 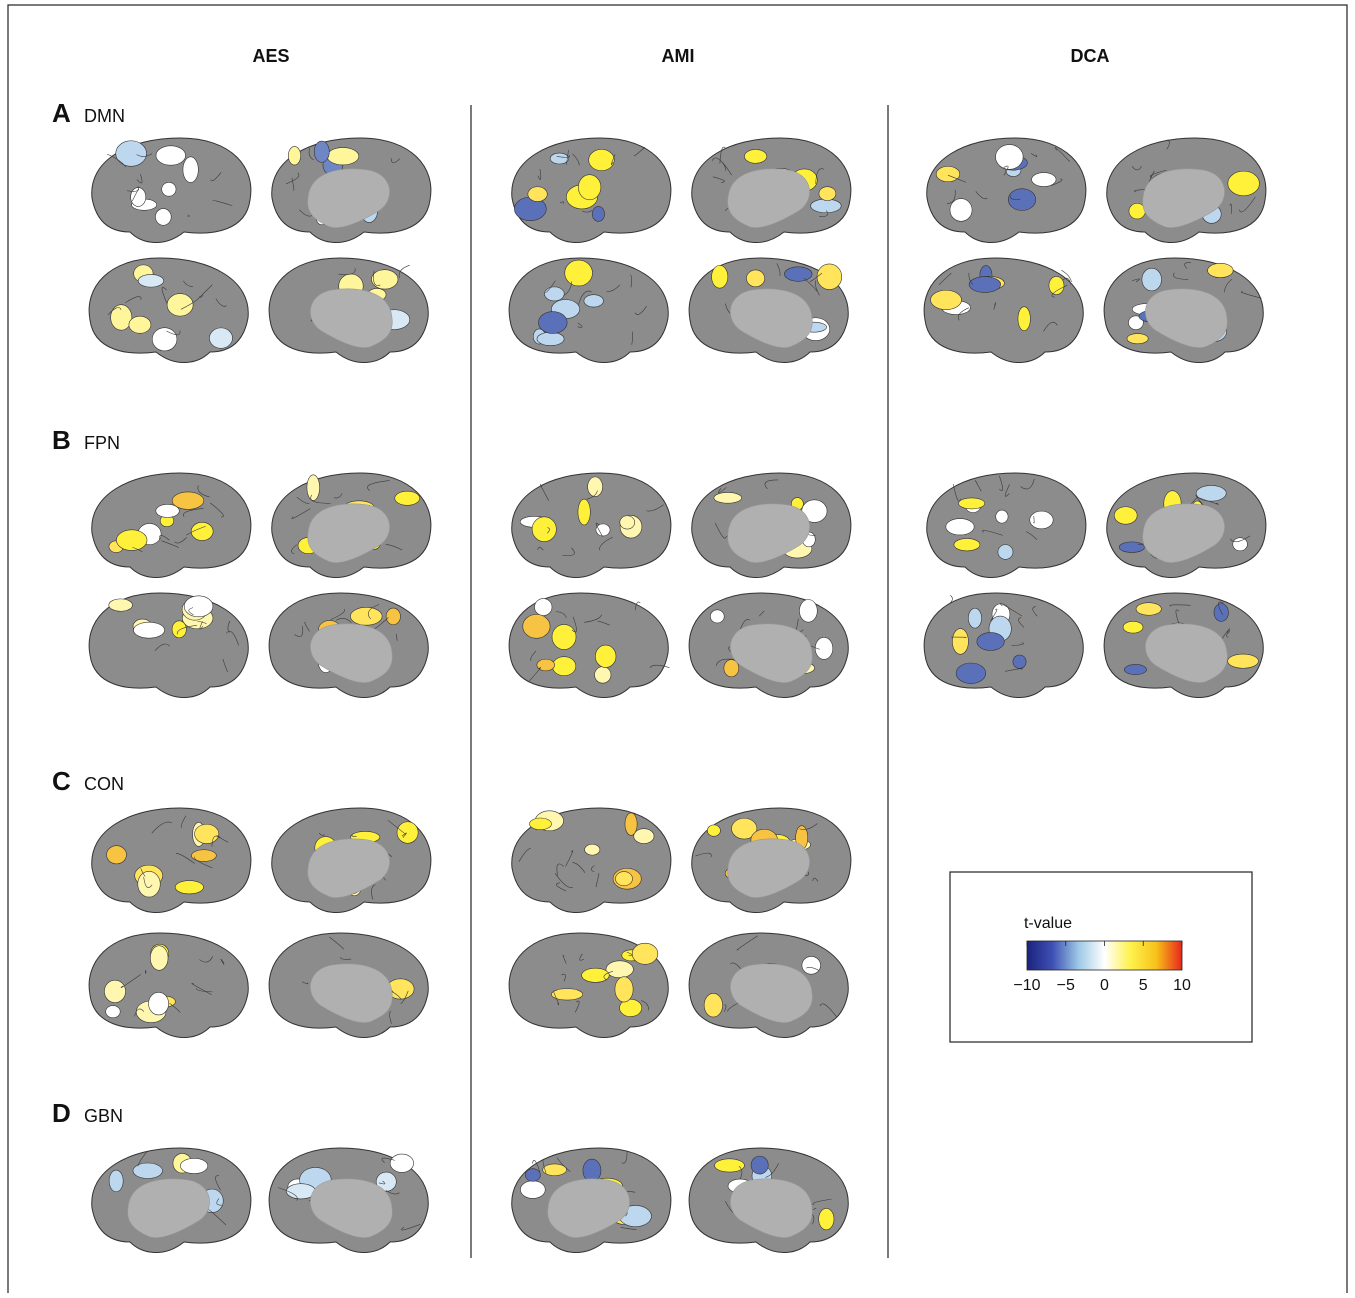 What do you see at coordinates (1182, 985) in the screenshot?
I see `colorbar-tick-label: 10` at bounding box center [1182, 985].